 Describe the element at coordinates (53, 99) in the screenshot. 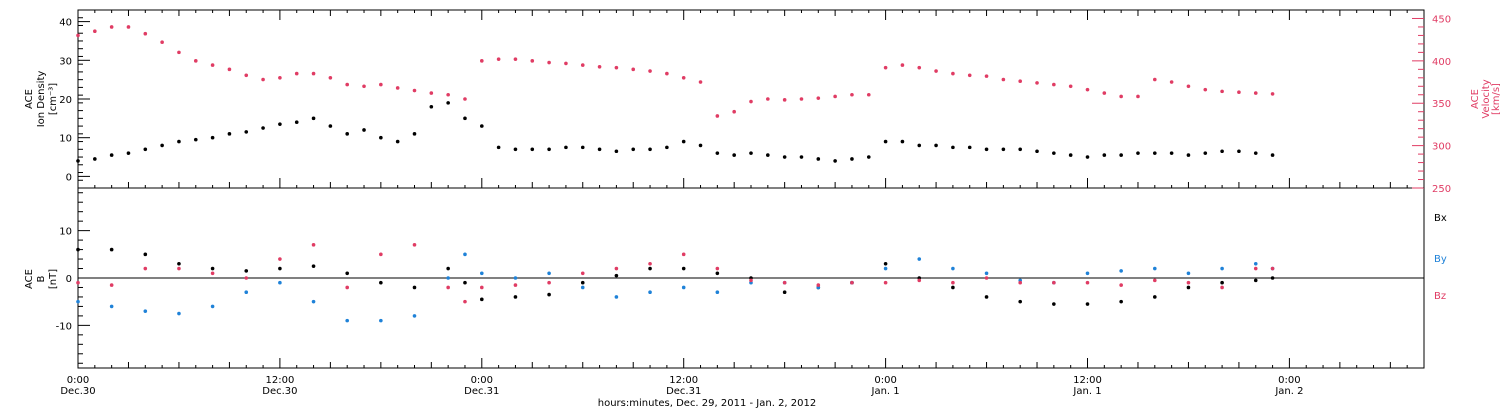

I see `density-ylabel-line3: [cm⁻³]` at that location.